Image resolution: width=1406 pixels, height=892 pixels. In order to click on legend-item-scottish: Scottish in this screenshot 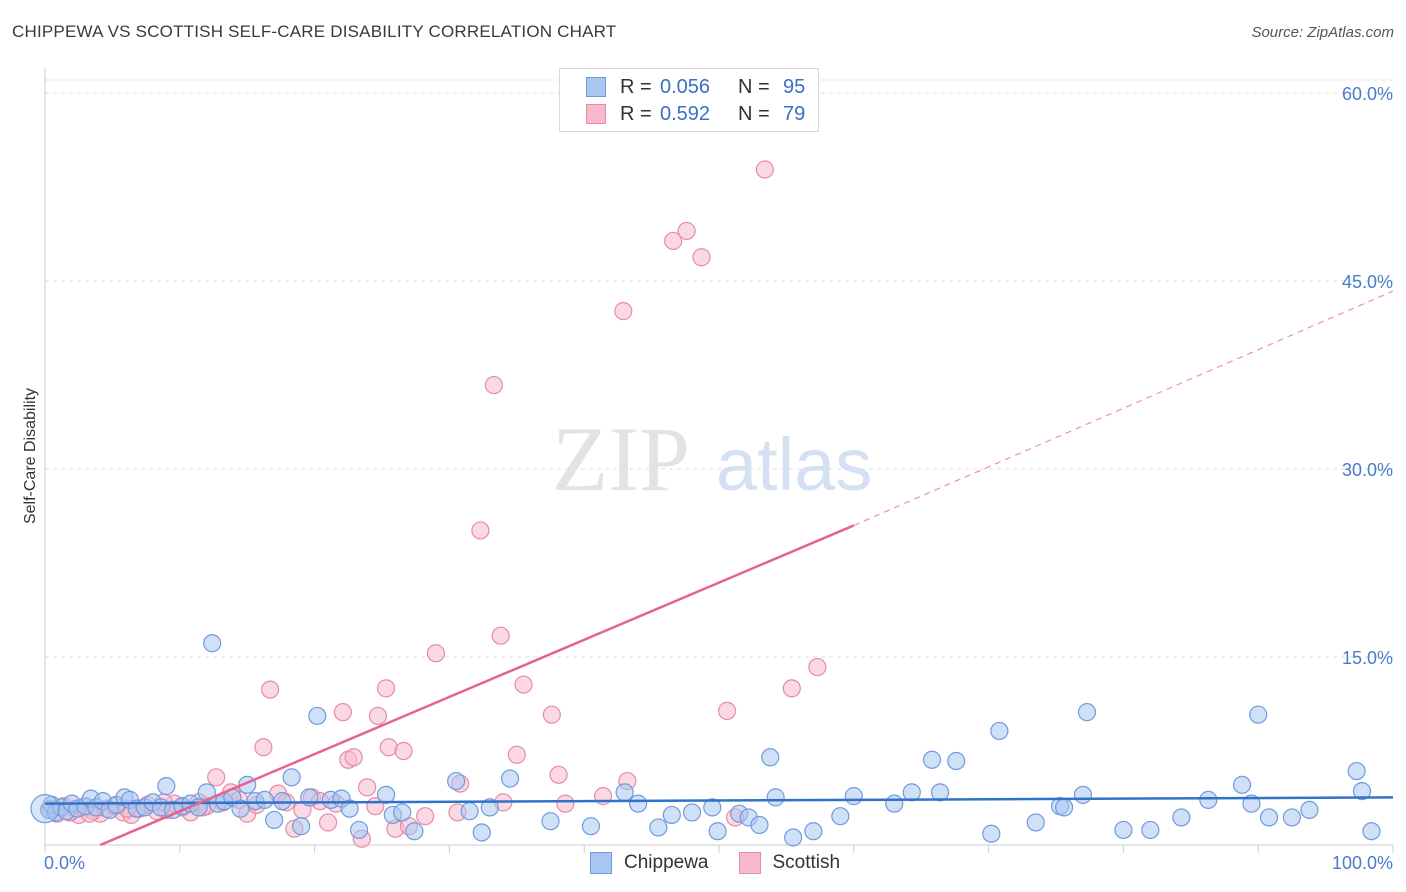, I will do `click(789, 863)`.